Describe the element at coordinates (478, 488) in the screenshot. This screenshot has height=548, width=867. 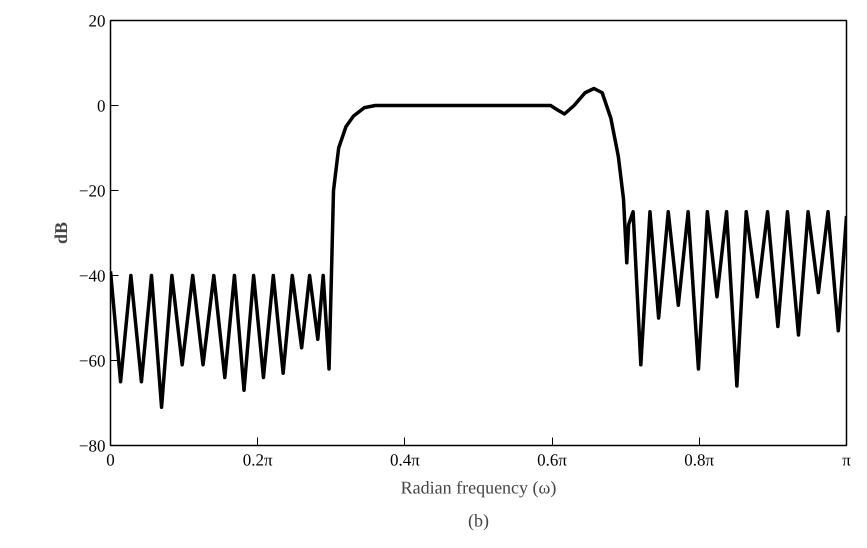
I see `x-axis-title: Radian frequency (ω)` at that location.